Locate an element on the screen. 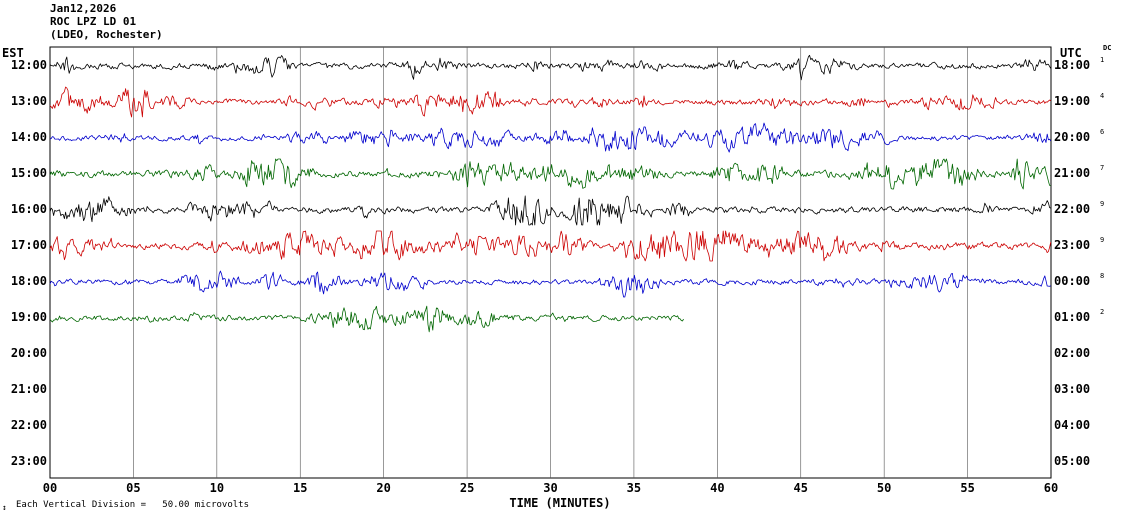 The image size is (1130, 519). scale-mark-icon: ↕ is located at coordinates (4, 507).